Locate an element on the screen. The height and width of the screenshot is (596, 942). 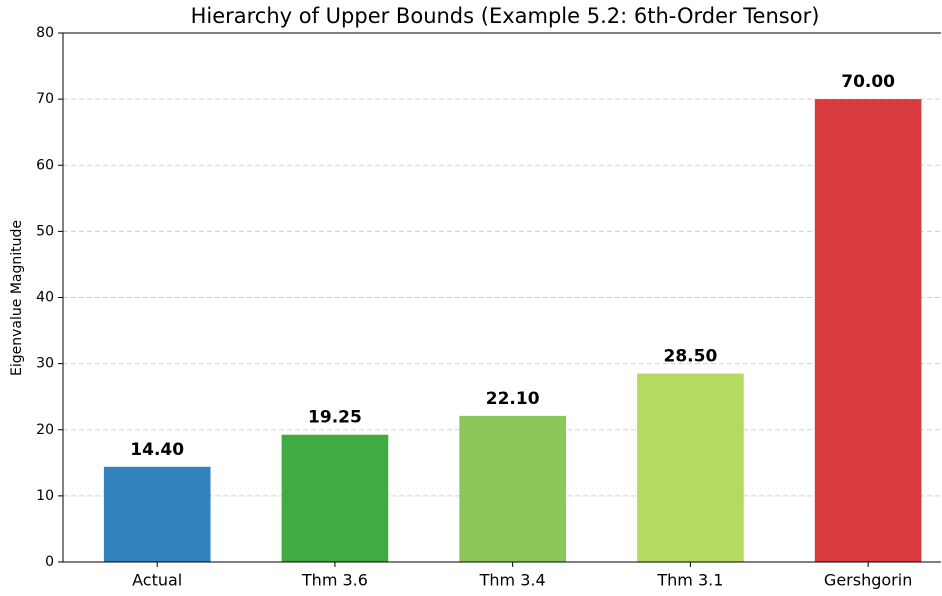
x-tick-label: Thm 3.6 is located at coordinates (334, 580).